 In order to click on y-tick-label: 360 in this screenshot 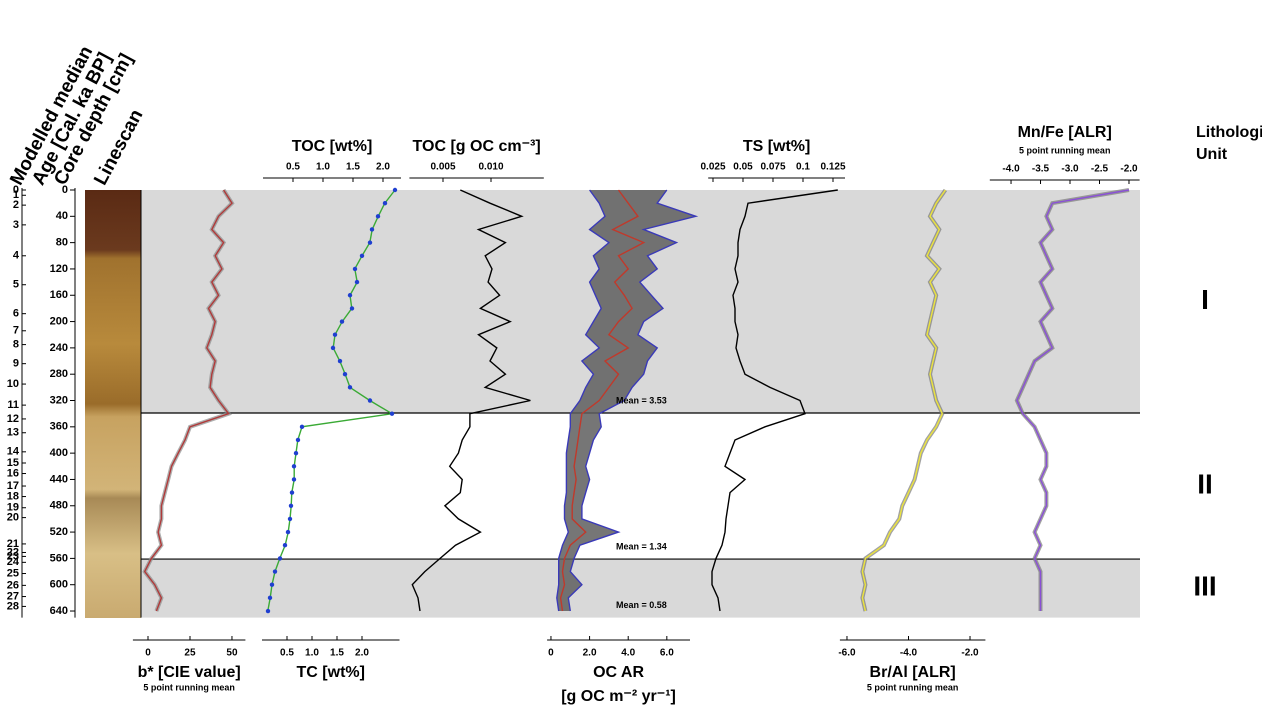, I will do `click(59, 427)`.